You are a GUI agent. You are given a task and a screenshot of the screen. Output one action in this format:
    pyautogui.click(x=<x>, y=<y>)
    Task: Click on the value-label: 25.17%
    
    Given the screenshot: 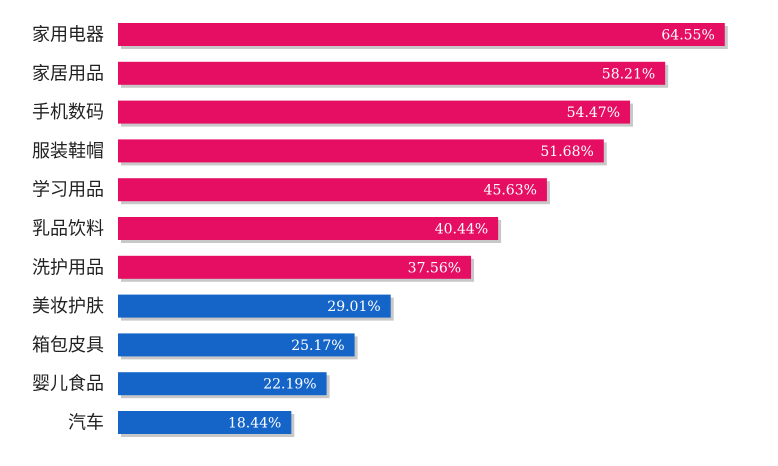 What is the action you would take?
    pyautogui.click(x=317, y=346)
    